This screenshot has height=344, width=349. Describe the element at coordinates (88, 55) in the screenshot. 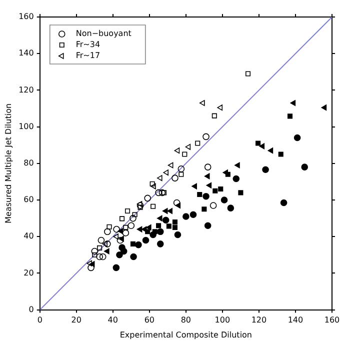

I see `legend-label: Fr~17` at that location.